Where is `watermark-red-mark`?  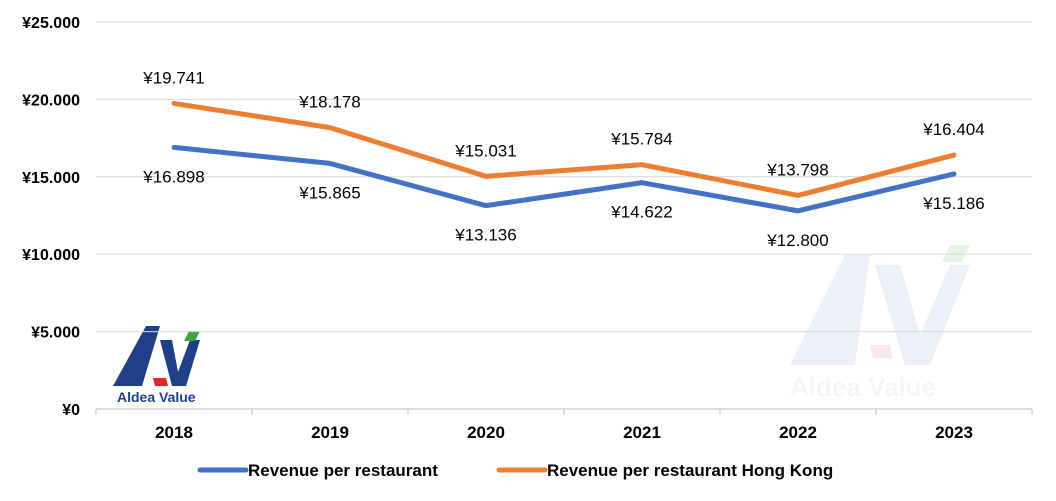
watermark-red-mark is located at coordinates (881, 351).